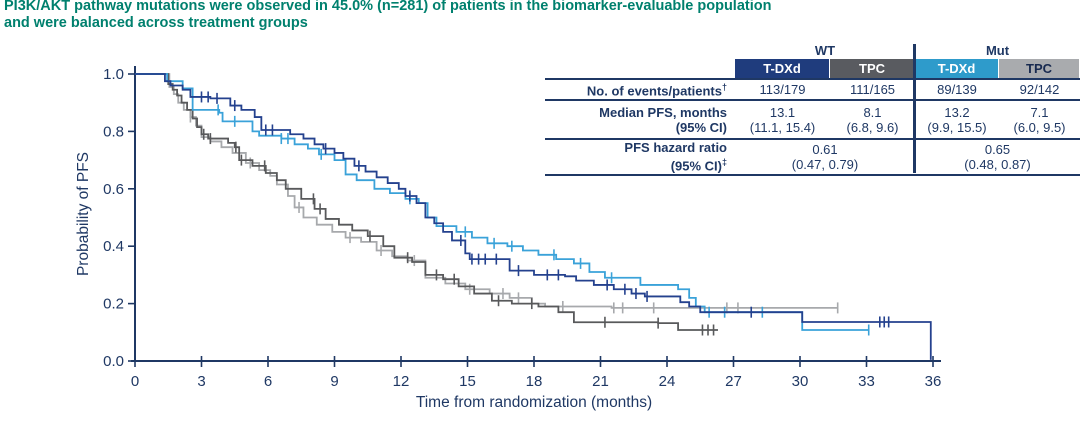 This screenshot has height=422, width=1080. What do you see at coordinates (663, 112) in the screenshot?
I see `row-label-median-pfs: Median PFS, months` at bounding box center [663, 112].